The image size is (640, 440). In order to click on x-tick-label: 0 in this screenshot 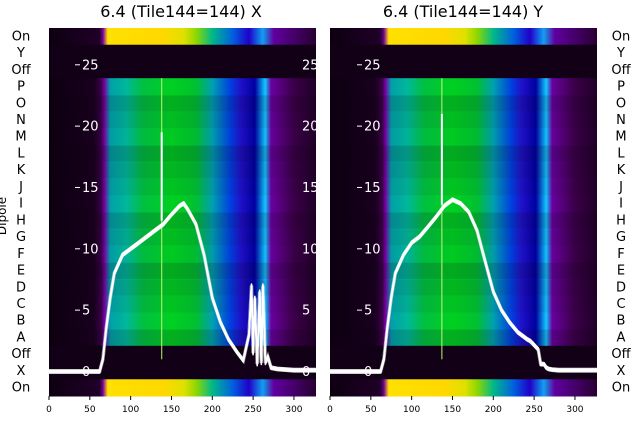, I will do `click(49, 410)`.